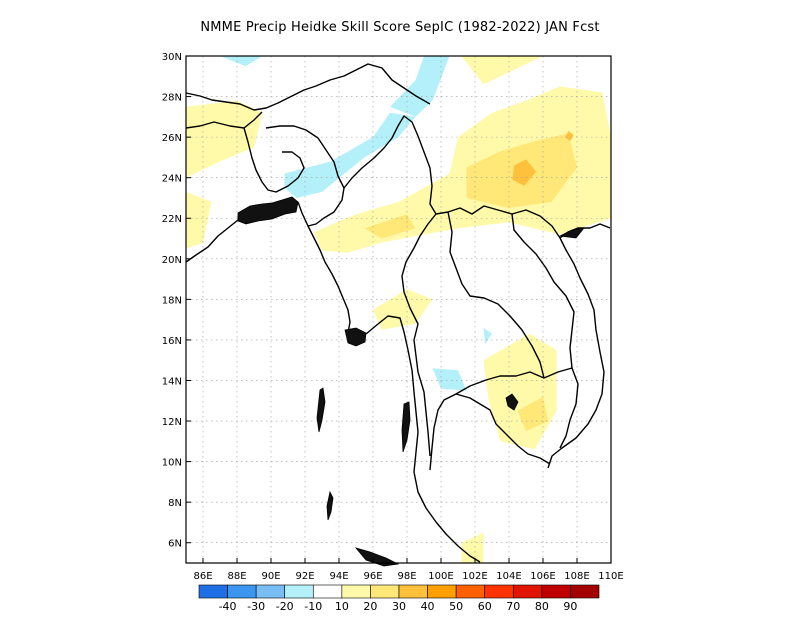  Describe the element at coordinates (304, 576) in the screenshot. I see `lon-tick-label: 92E` at that location.